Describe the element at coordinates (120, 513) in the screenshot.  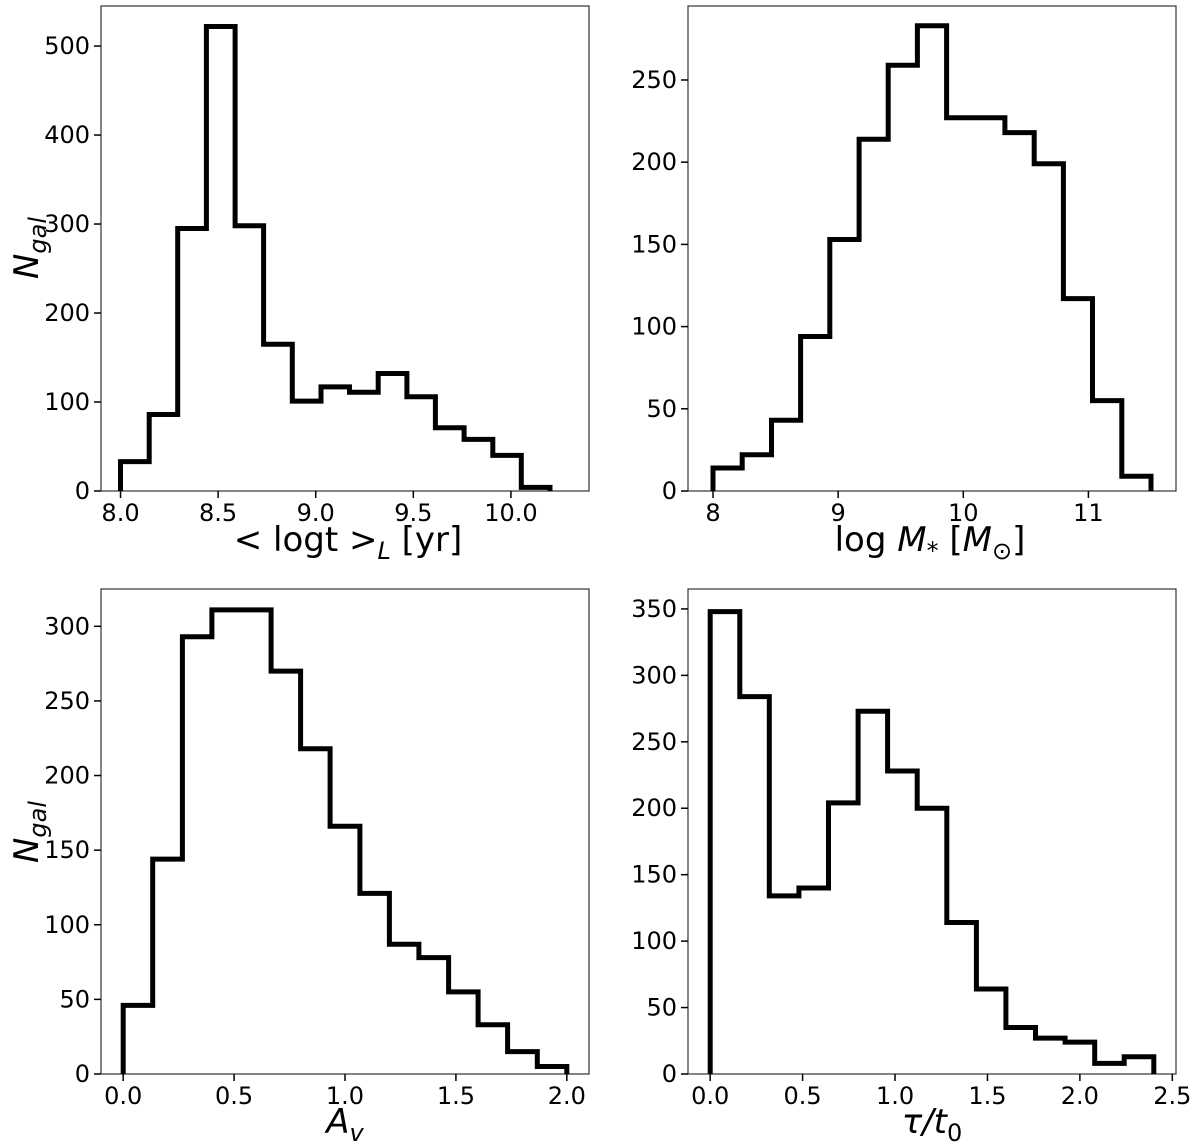
I see `x-tick-label: 8.0` at that location.